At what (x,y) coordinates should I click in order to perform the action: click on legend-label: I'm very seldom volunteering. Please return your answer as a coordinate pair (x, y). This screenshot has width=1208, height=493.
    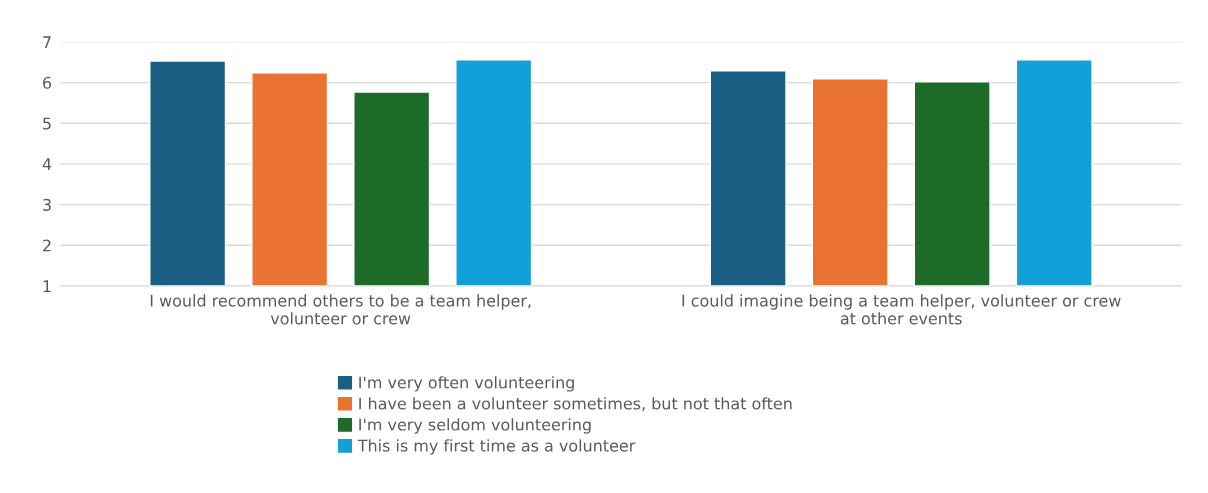
    Looking at the image, I should click on (475, 426).